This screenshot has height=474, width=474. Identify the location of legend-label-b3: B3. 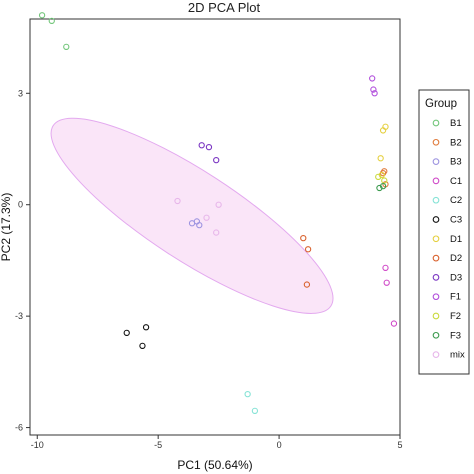
(456, 162).